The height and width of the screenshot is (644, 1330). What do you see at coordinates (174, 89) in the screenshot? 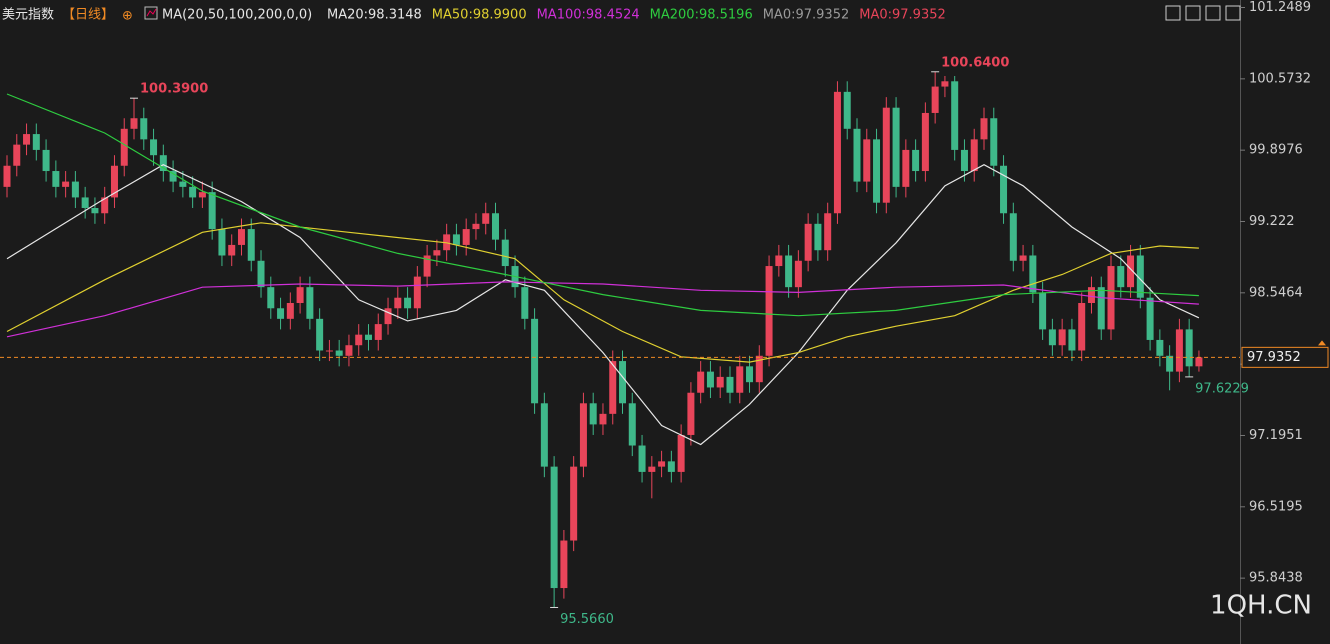
I see `high-label: 100.3900` at bounding box center [174, 89].